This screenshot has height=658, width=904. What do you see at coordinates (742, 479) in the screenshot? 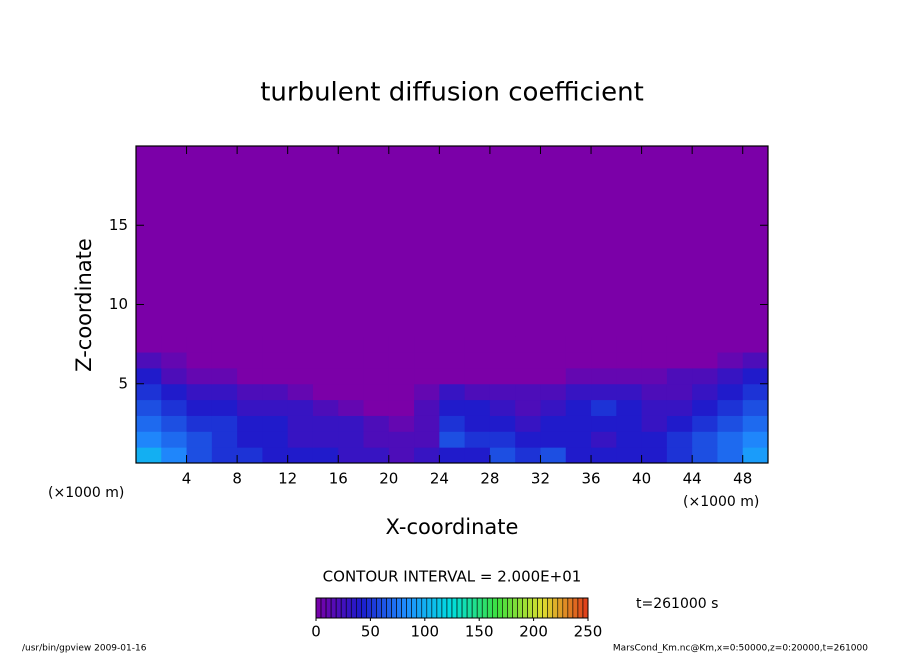
I see `x-tick-label: 48` at bounding box center [742, 479].